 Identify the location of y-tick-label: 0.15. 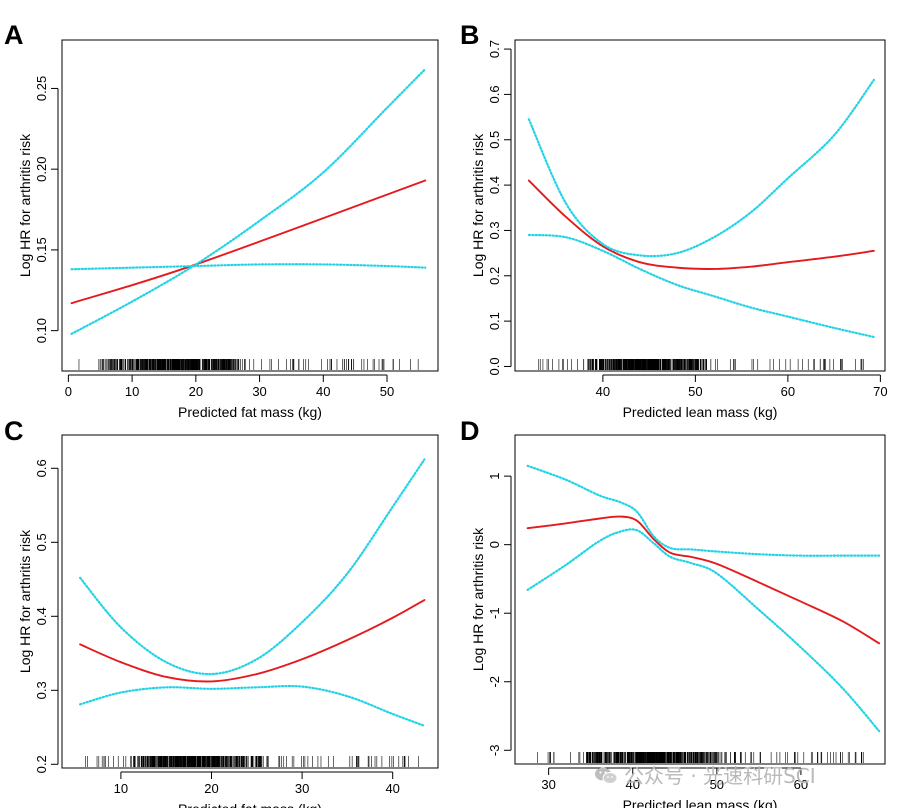
(41, 249).